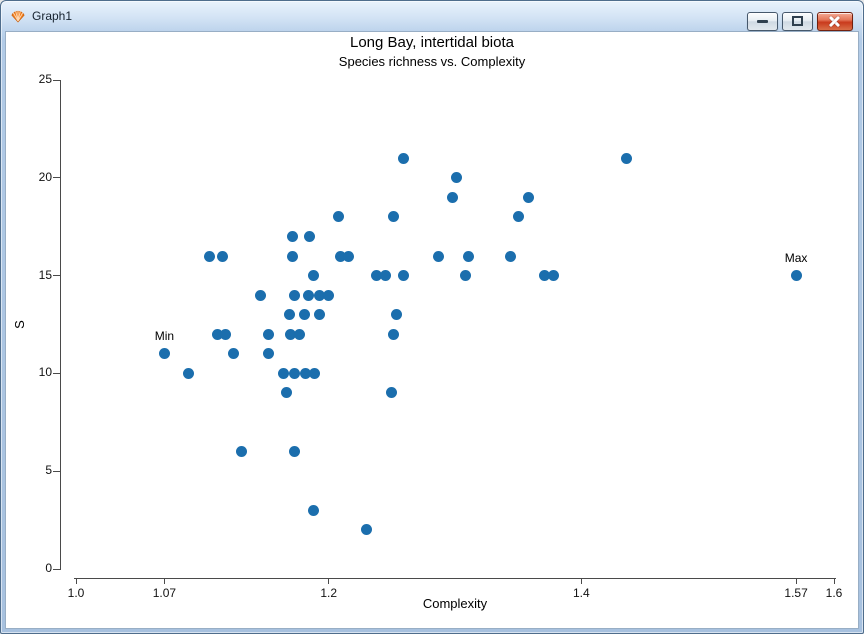 The height and width of the screenshot is (634, 864). I want to click on maximize-button, so click(797, 21).